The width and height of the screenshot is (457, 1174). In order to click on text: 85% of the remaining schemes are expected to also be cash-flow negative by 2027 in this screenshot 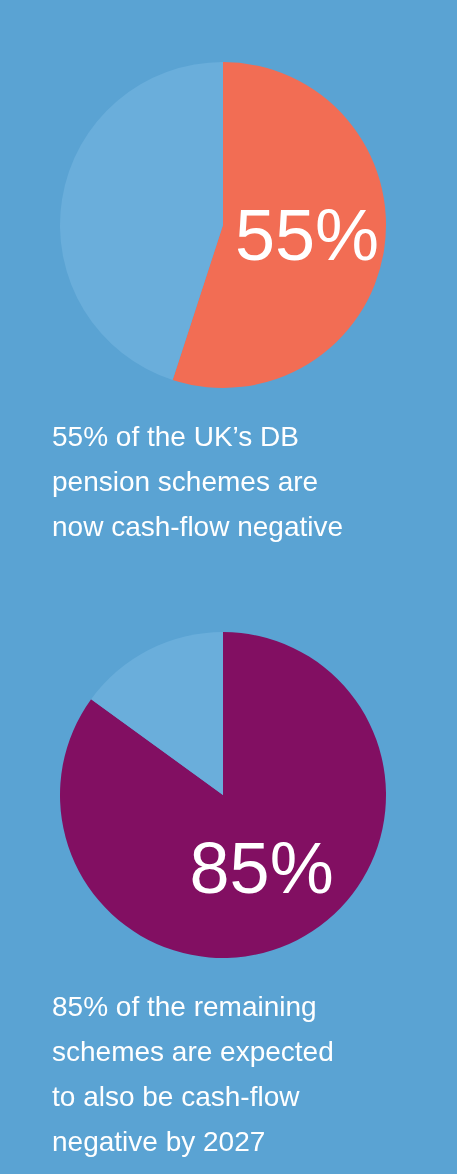, I will do `click(193, 1074)`.